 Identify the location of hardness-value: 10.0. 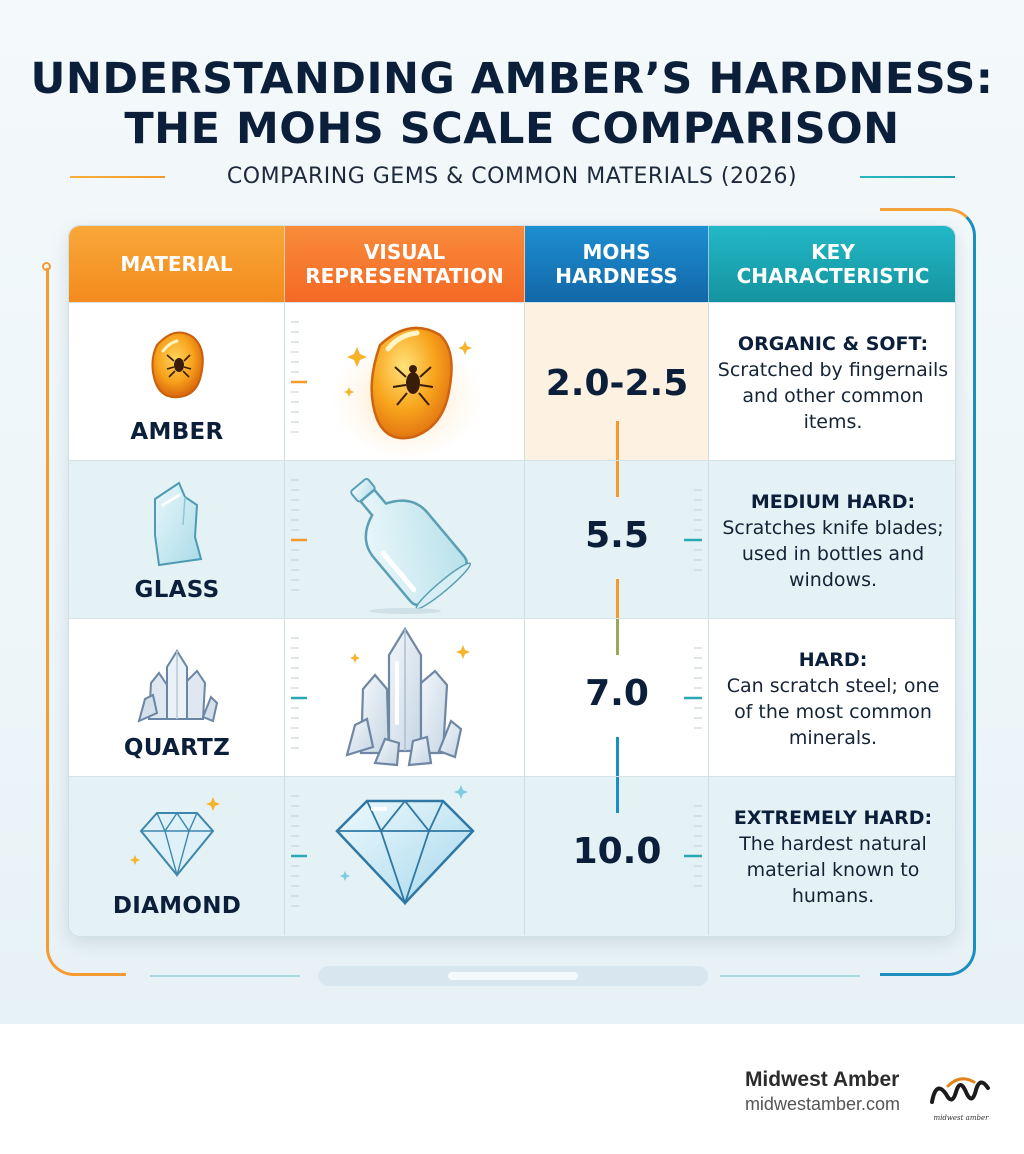
(617, 851).